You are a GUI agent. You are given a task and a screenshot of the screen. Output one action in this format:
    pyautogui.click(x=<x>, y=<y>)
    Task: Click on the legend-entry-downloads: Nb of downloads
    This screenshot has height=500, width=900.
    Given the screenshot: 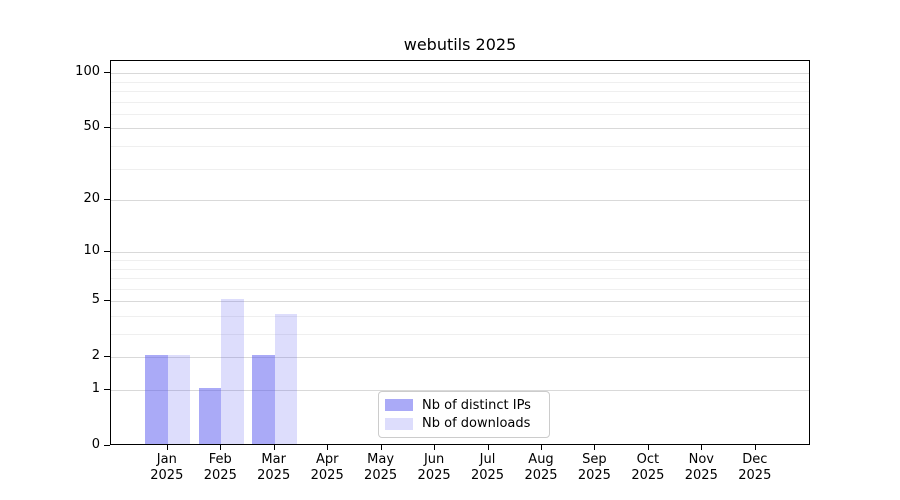 What is the action you would take?
    pyautogui.click(x=464, y=423)
    